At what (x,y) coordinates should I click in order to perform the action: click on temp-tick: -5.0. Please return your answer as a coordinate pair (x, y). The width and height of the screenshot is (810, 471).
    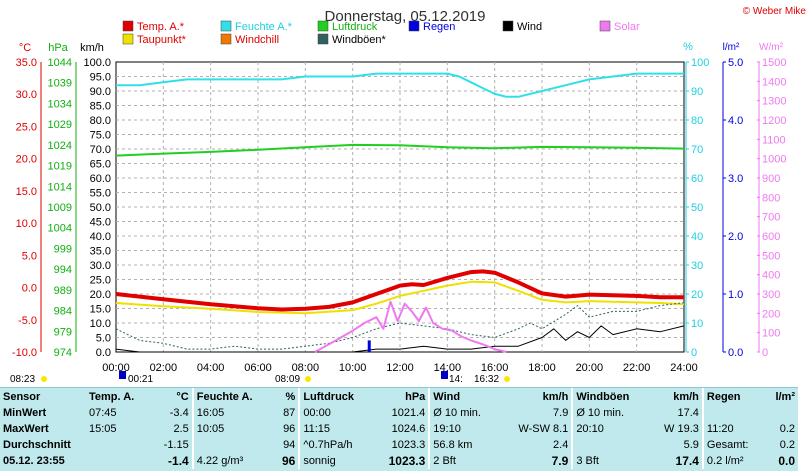
    Looking at the image, I should click on (27, 321).